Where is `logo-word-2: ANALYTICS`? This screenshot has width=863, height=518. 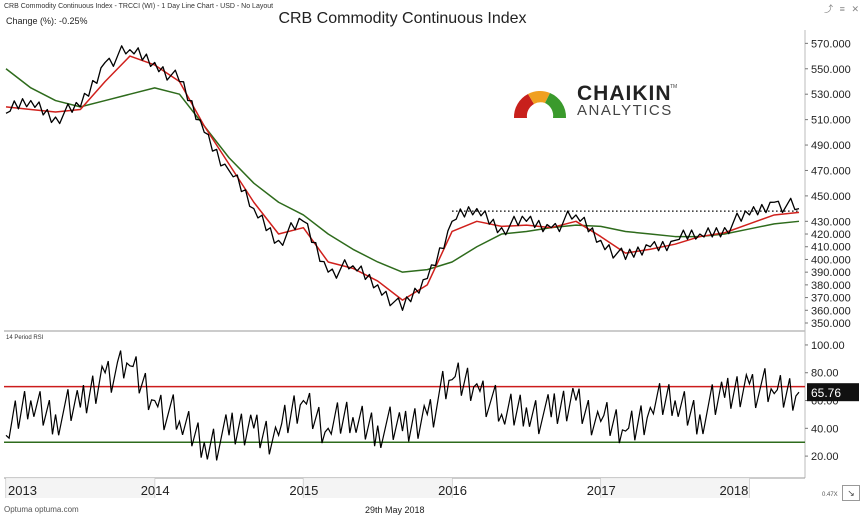 logo-word-2: ANALYTICS is located at coordinates (625, 110).